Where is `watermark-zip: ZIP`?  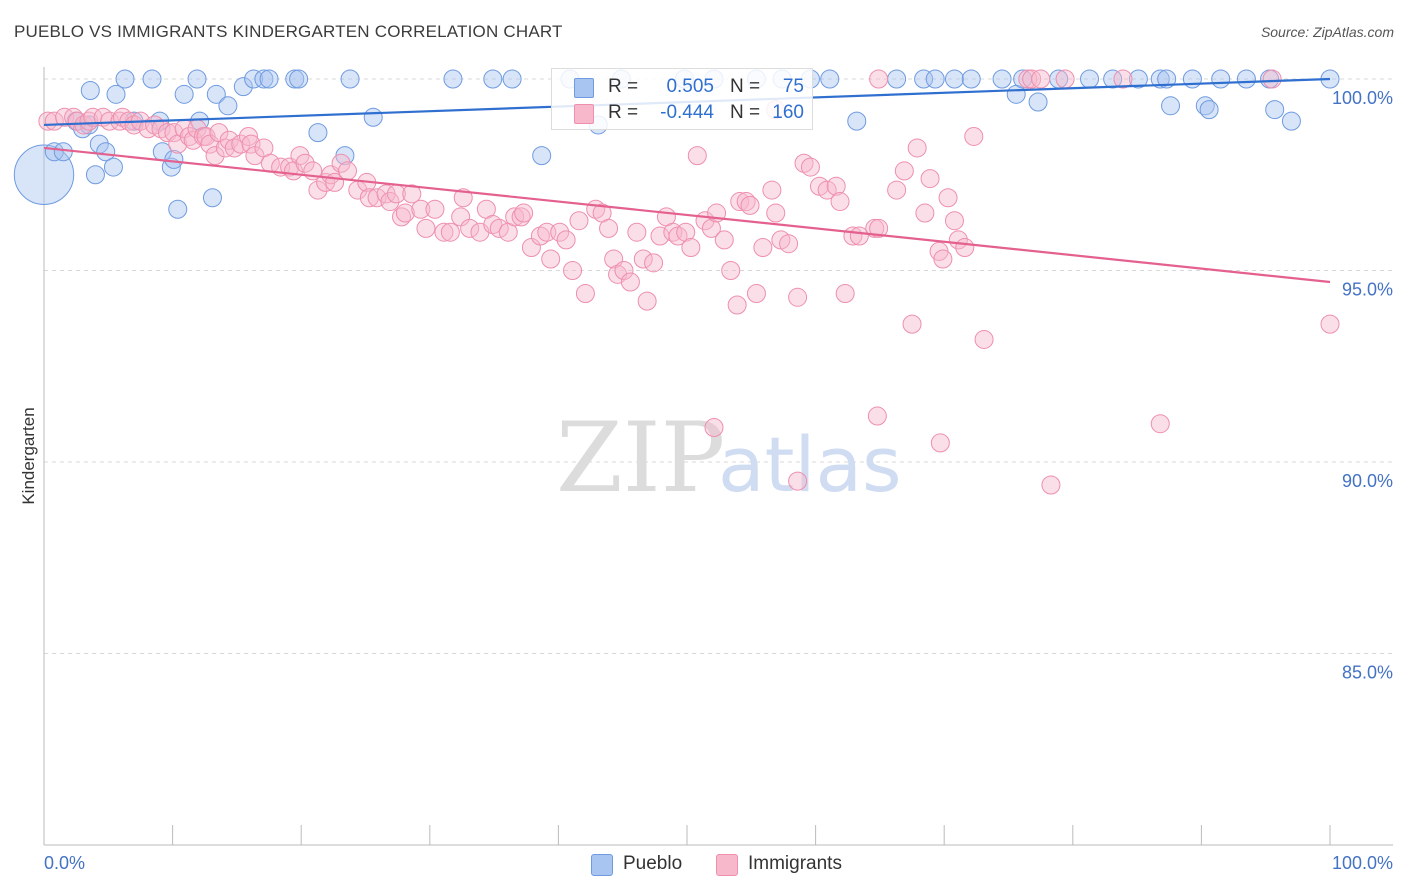 watermark-zip: ZIP is located at coordinates (640, 458).